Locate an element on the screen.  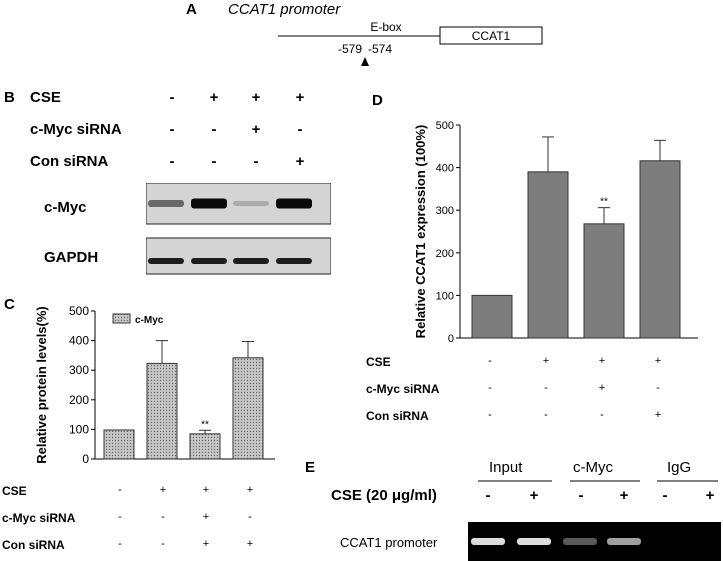
y-axis-label: Relative CCAT1 expression (100%) is located at coordinates (420, 232).